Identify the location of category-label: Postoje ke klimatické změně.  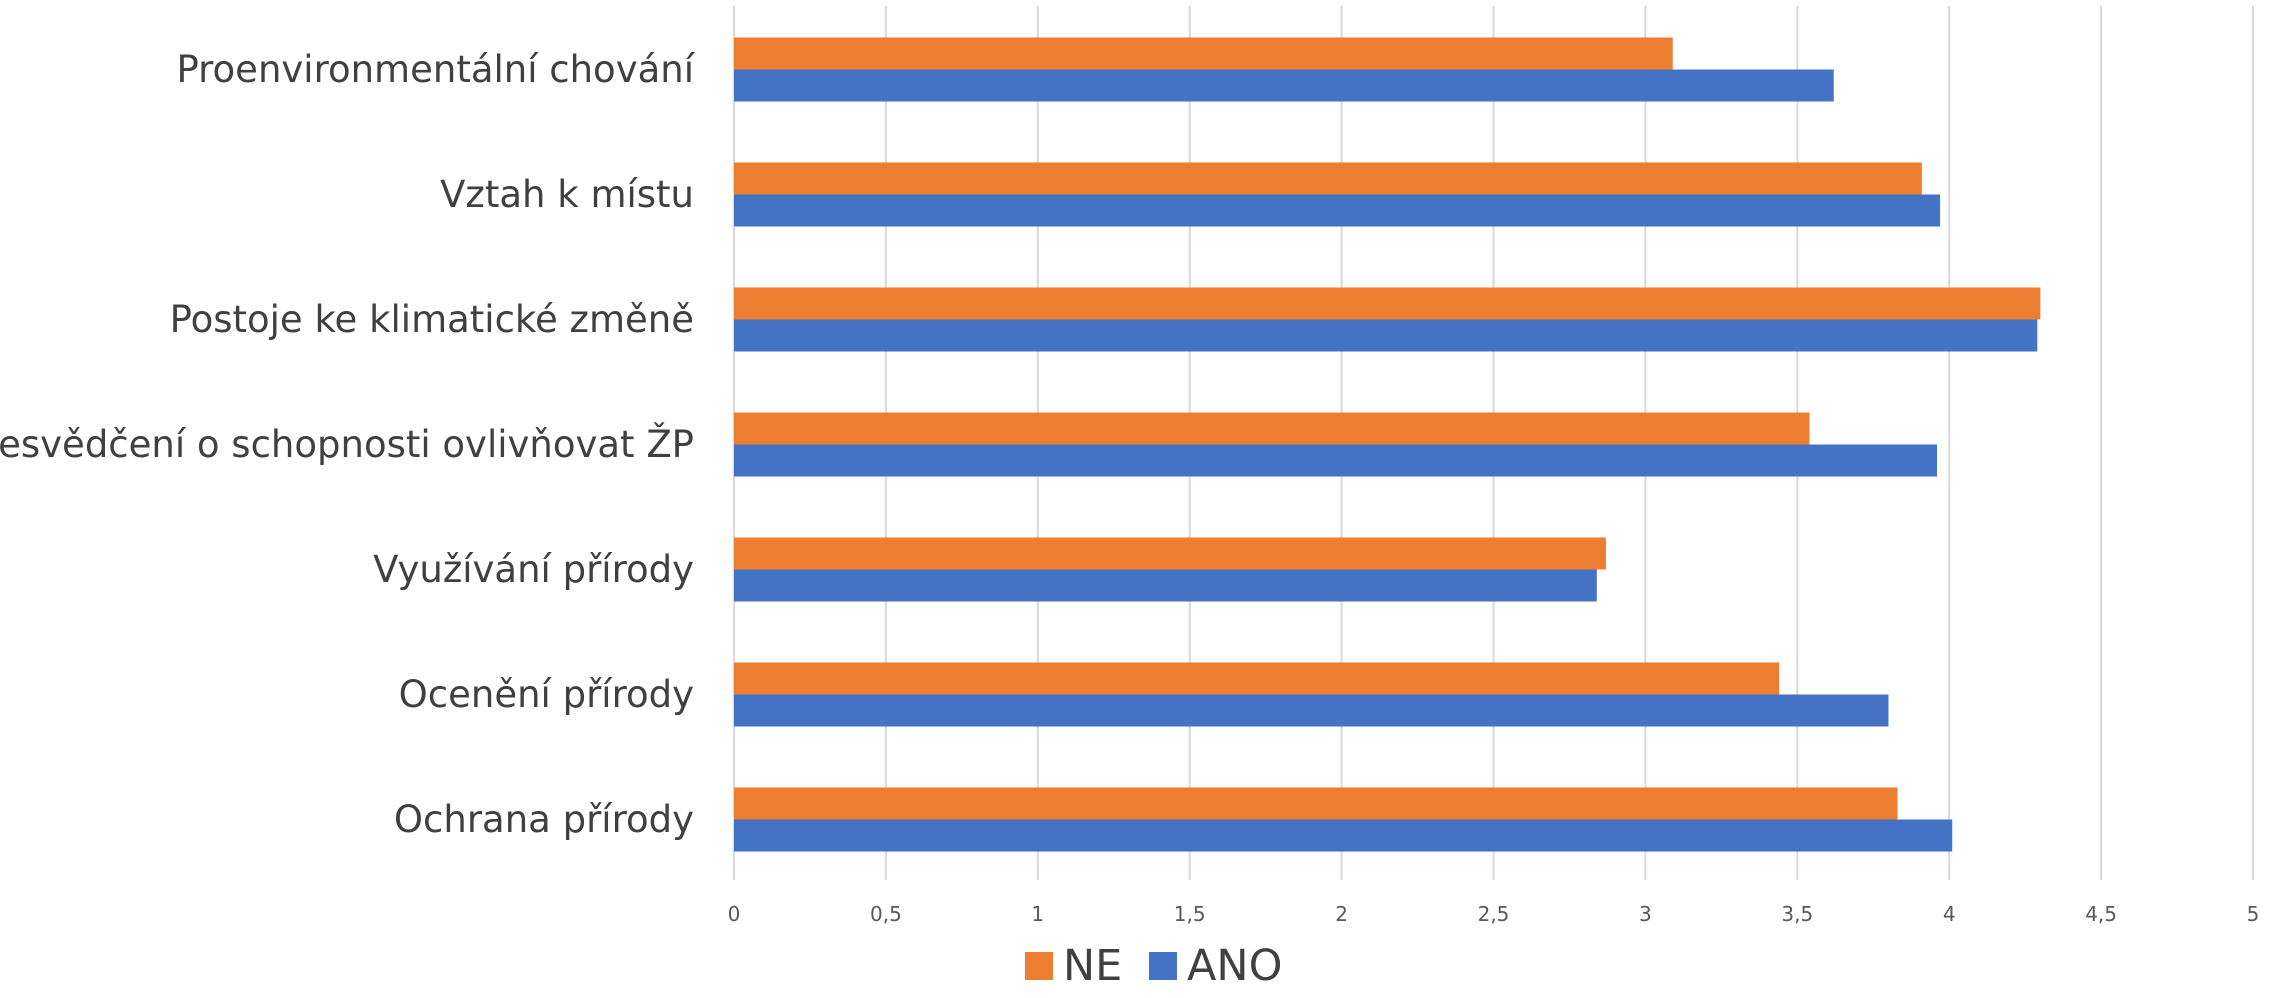
(432, 319).